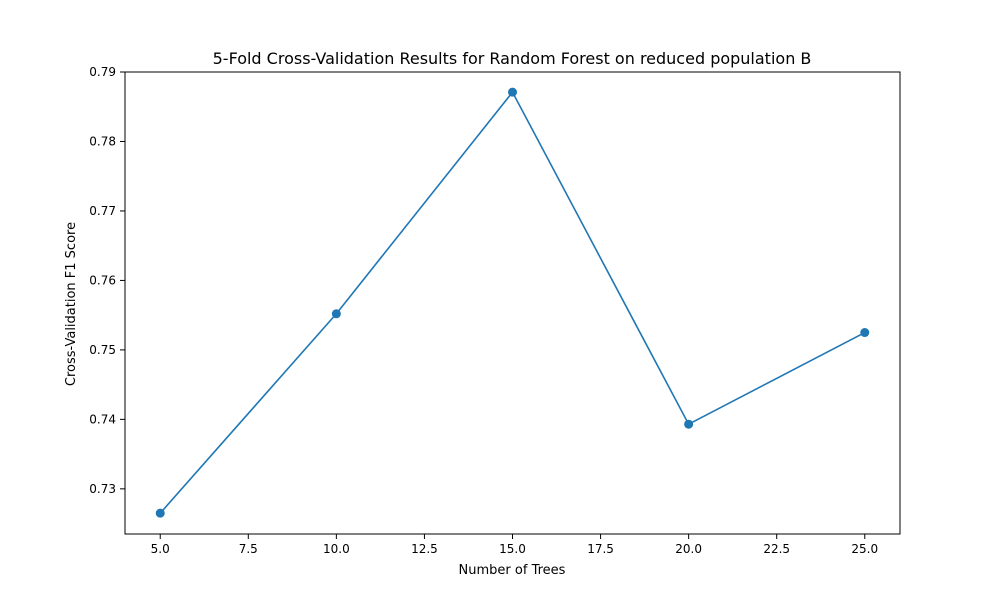 The image size is (1000, 600). I want to click on x-tick-label: 15.0, so click(512, 549).